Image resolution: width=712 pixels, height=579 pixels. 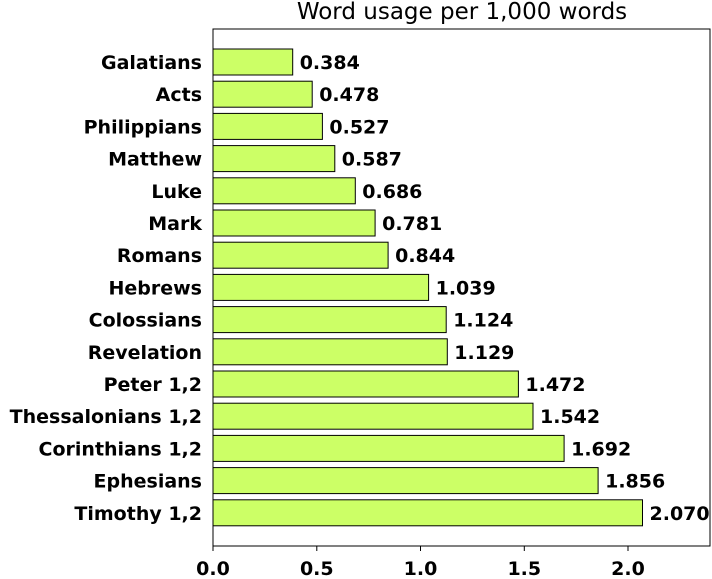 What do you see at coordinates (462, 12) in the screenshot?
I see `chart-title: Word usage per 1,000 words` at bounding box center [462, 12].